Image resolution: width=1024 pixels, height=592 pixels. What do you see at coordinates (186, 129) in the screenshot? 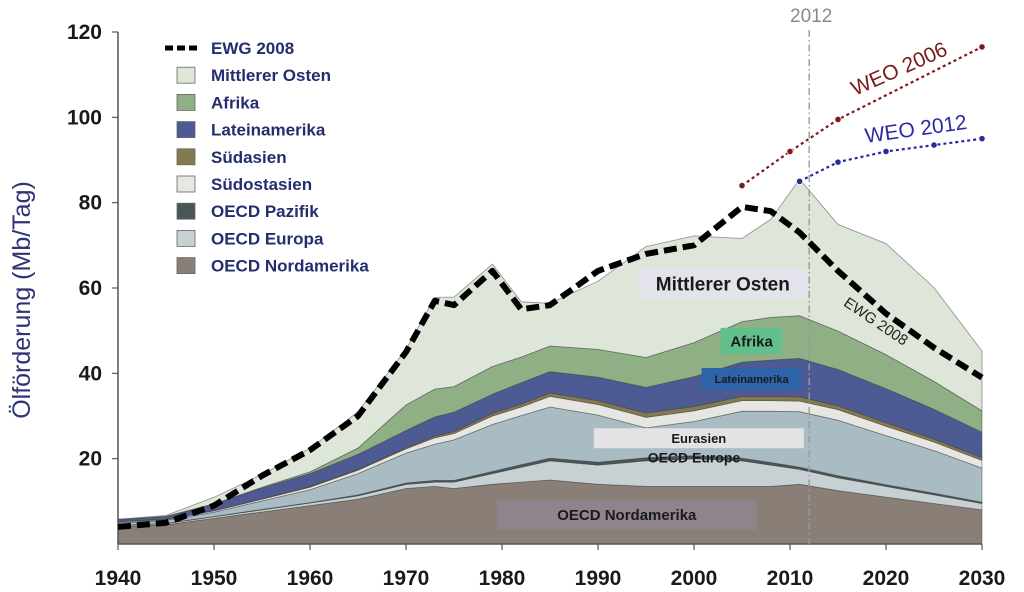
I see `legend-swatch-lateinamerika` at bounding box center [186, 129].